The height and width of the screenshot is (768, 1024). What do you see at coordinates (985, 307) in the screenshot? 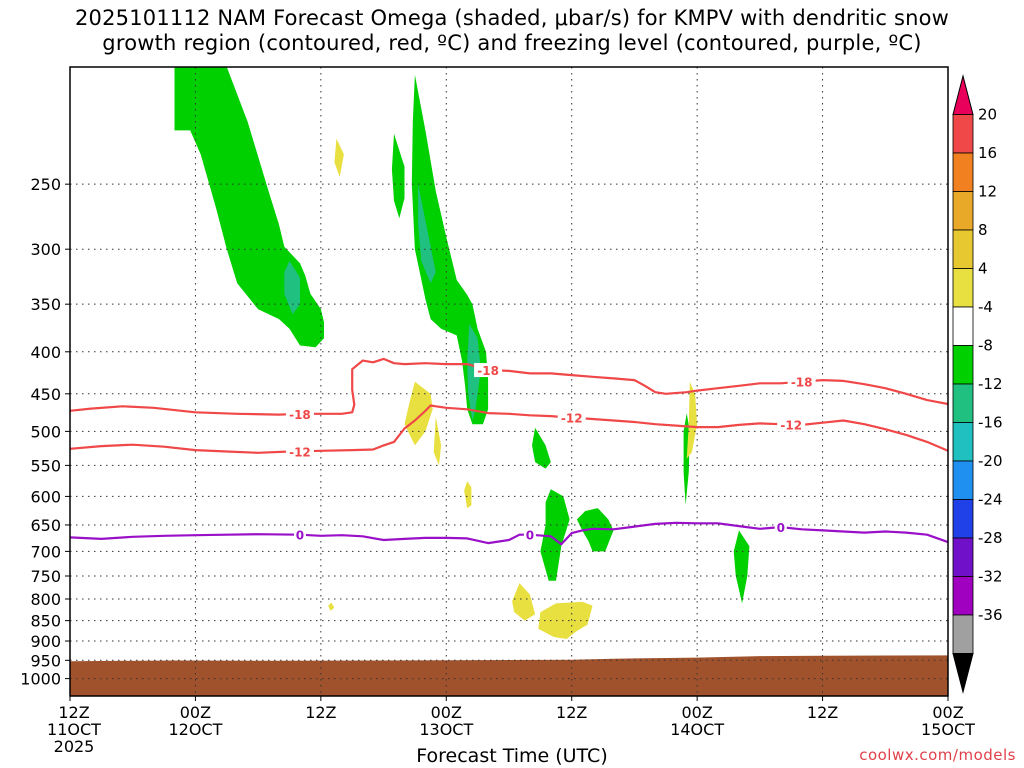
I see `colorbar-label: -4` at bounding box center [985, 307].